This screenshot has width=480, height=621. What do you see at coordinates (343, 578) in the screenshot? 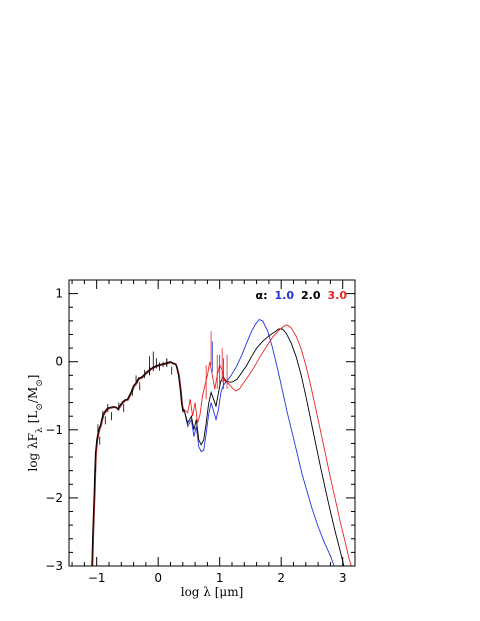
I see `x-tick-label: 3` at bounding box center [343, 578].